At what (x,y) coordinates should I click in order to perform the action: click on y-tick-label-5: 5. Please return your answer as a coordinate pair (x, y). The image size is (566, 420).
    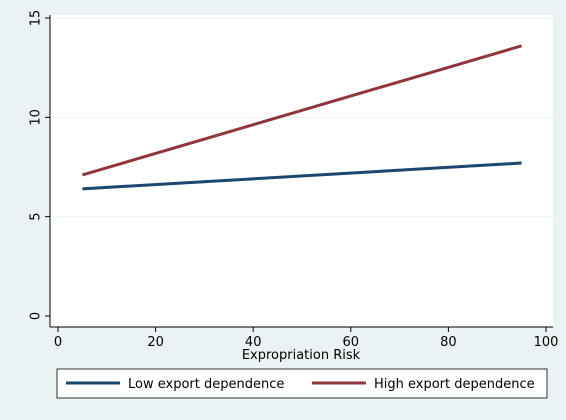
    Looking at the image, I should click on (36, 217).